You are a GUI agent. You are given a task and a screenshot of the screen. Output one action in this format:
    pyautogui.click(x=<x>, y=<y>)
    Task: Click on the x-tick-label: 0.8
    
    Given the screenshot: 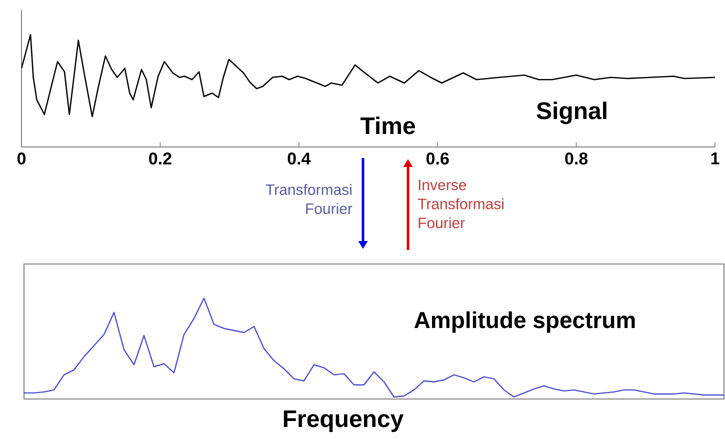 What is the action you would take?
    pyautogui.click(x=576, y=158)
    